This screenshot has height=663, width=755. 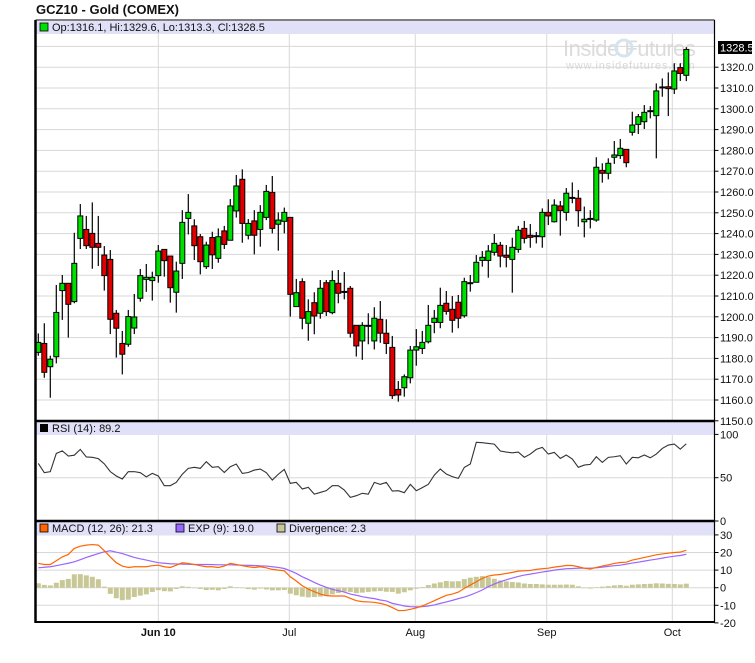 What do you see at coordinates (158, 633) in the screenshot?
I see `date-tick-label: Jun 10` at bounding box center [158, 633].